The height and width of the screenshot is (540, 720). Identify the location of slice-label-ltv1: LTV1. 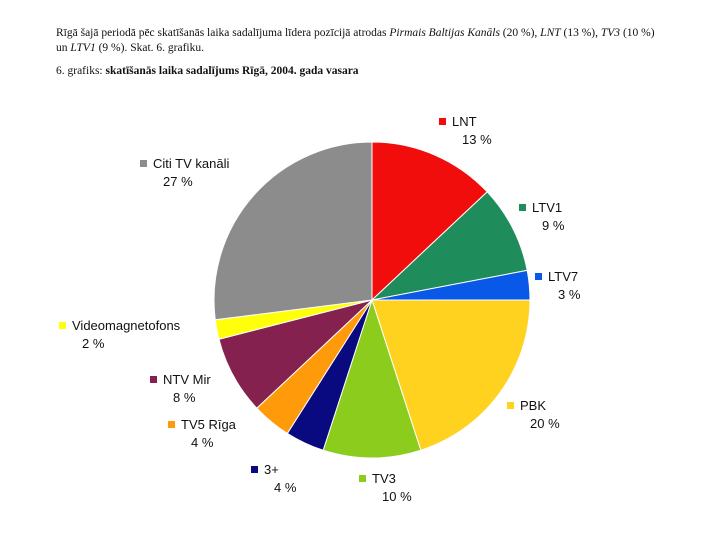
(547, 207).